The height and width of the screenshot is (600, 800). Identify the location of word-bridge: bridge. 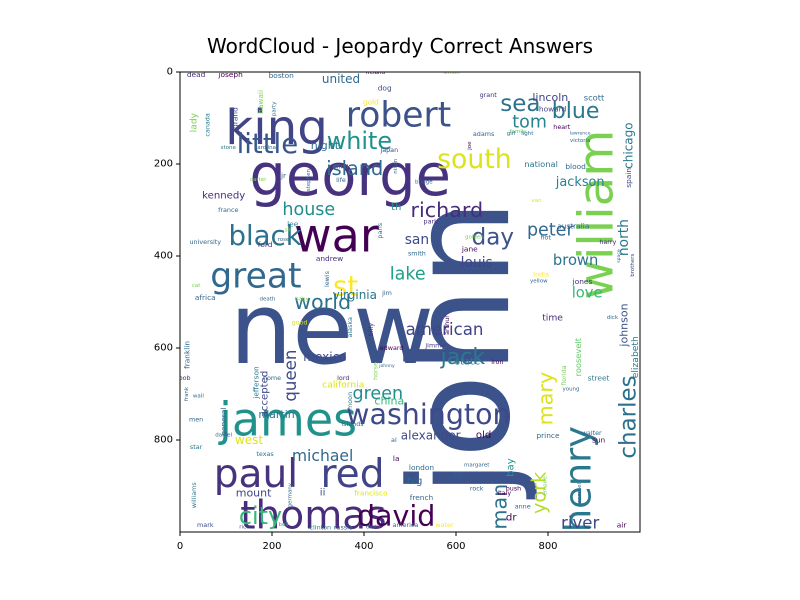
(424, 182).